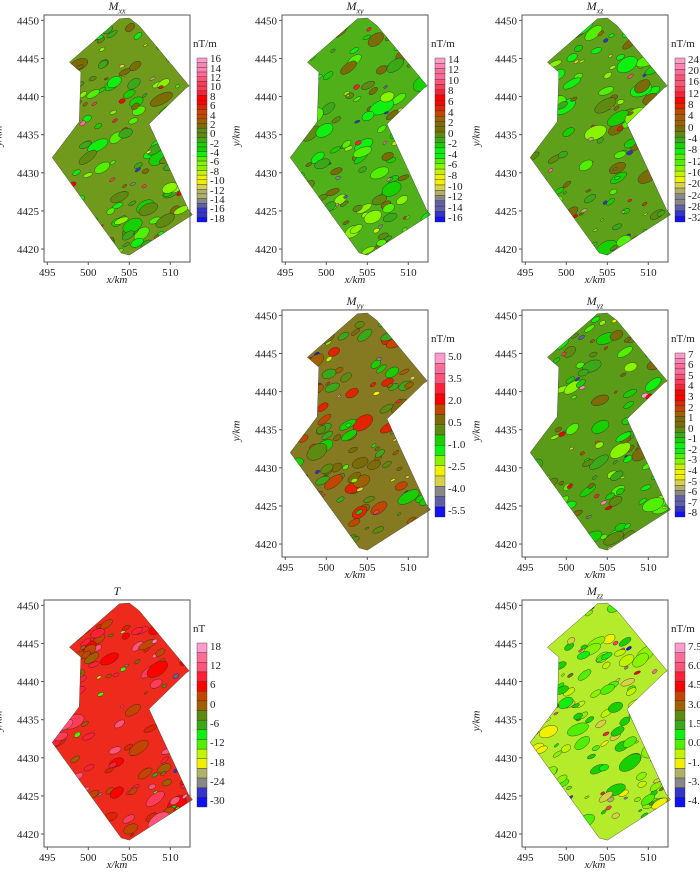 This screenshot has width=700, height=875. What do you see at coordinates (506, 250) in the screenshot?
I see `y-tick-label: 4420` at bounding box center [506, 250].